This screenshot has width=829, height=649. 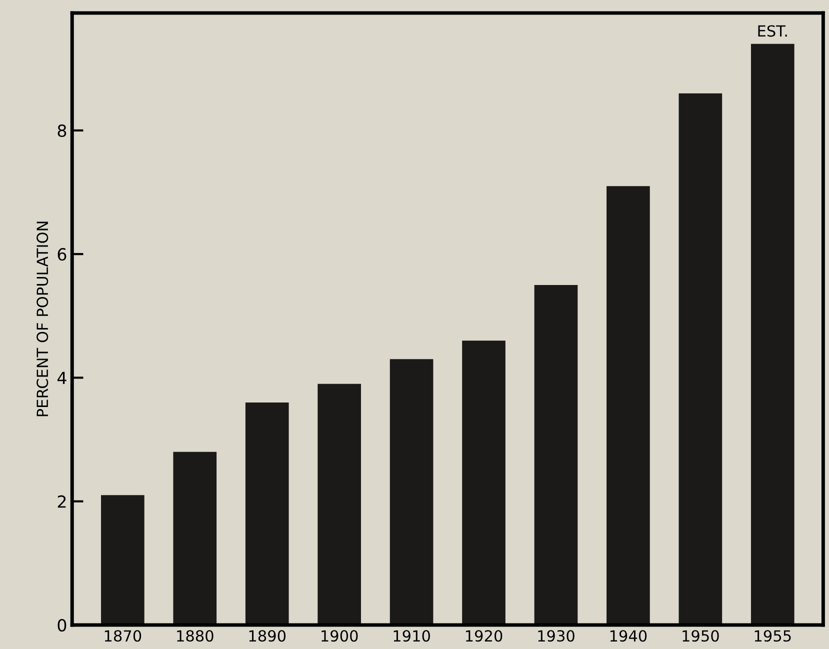 I want to click on y-axis-title: PERCENT OF POPULATION, so click(x=42, y=319).